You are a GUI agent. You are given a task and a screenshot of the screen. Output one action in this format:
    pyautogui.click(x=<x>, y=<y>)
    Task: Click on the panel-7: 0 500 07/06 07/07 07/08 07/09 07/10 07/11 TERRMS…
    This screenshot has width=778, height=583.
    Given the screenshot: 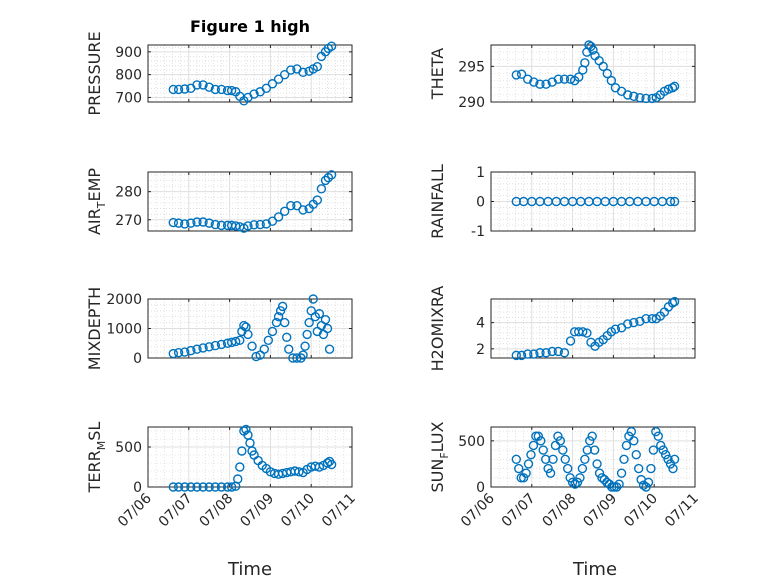 What is the action you would take?
    pyautogui.click(x=222, y=476)
    